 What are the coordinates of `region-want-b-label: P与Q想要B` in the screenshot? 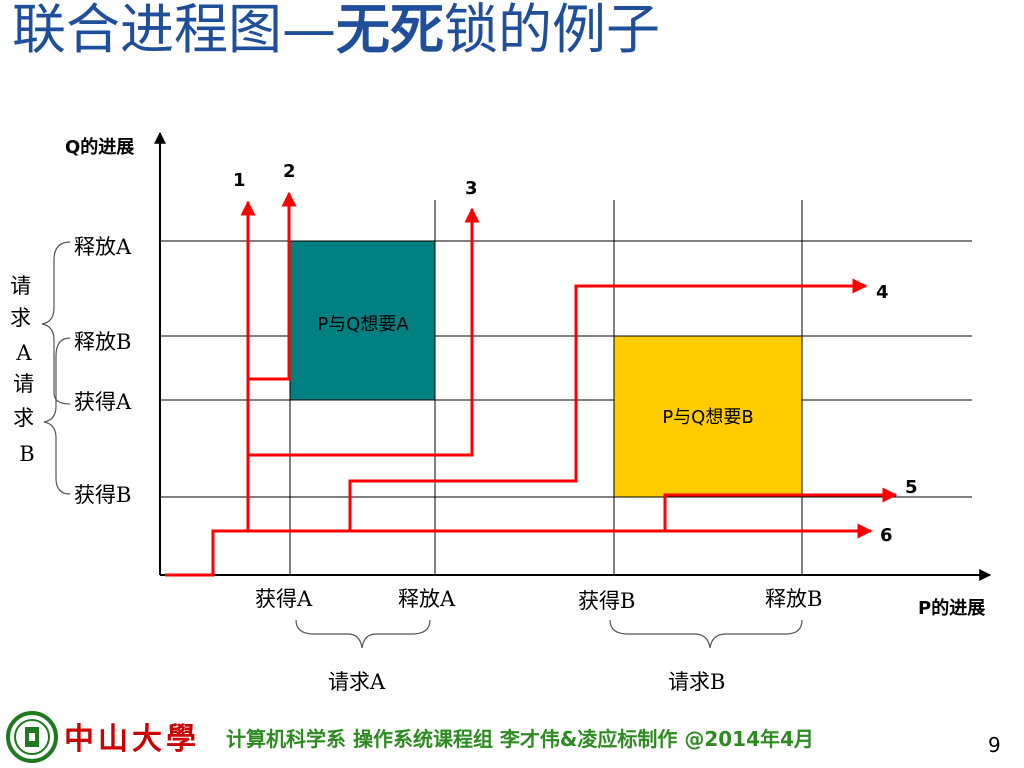 It's located at (707, 417).